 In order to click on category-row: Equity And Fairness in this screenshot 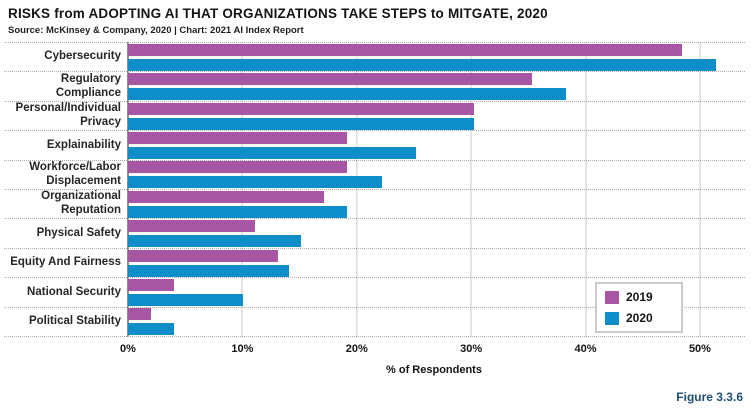, I will do `click(374, 262)`.